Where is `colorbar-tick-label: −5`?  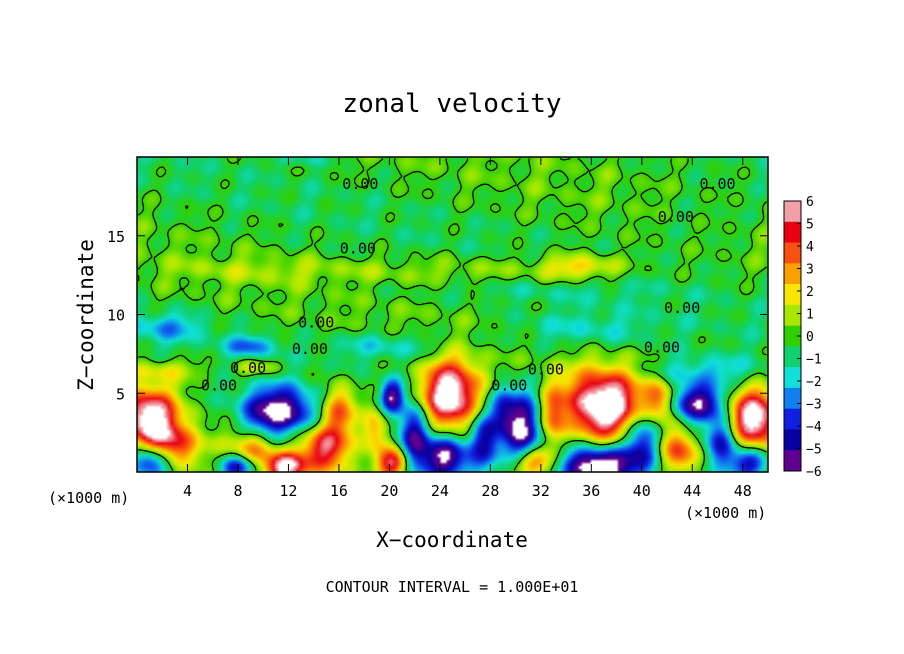
colorbar-tick-label: −5 is located at coordinates (814, 450).